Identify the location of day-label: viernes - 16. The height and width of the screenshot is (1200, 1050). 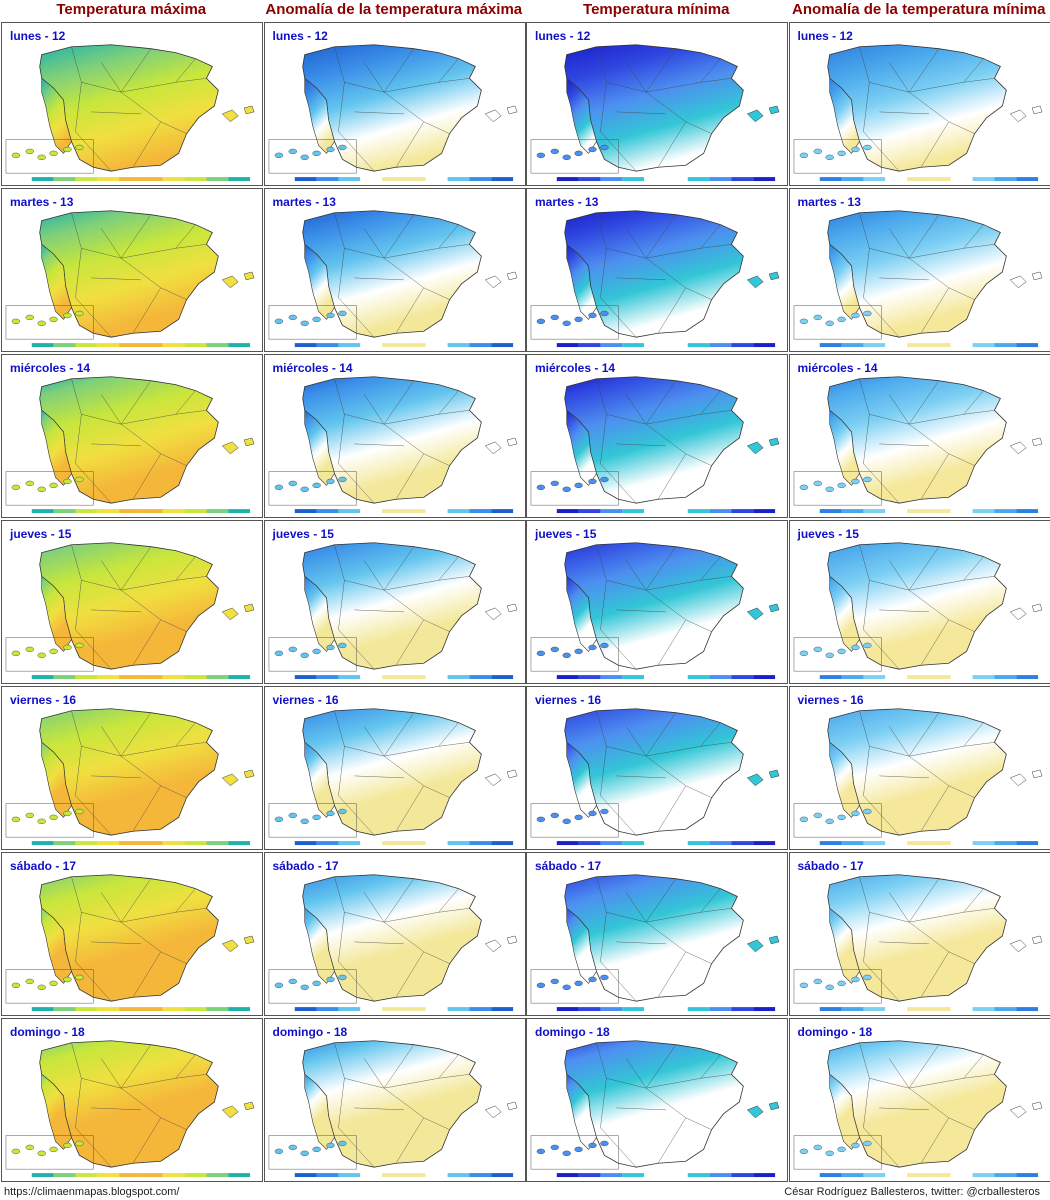
(830, 700).